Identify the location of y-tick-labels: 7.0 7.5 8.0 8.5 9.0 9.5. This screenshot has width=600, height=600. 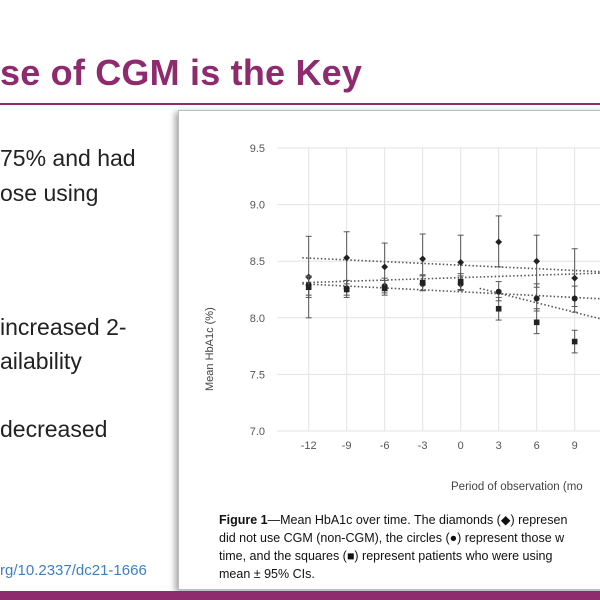
(257, 290).